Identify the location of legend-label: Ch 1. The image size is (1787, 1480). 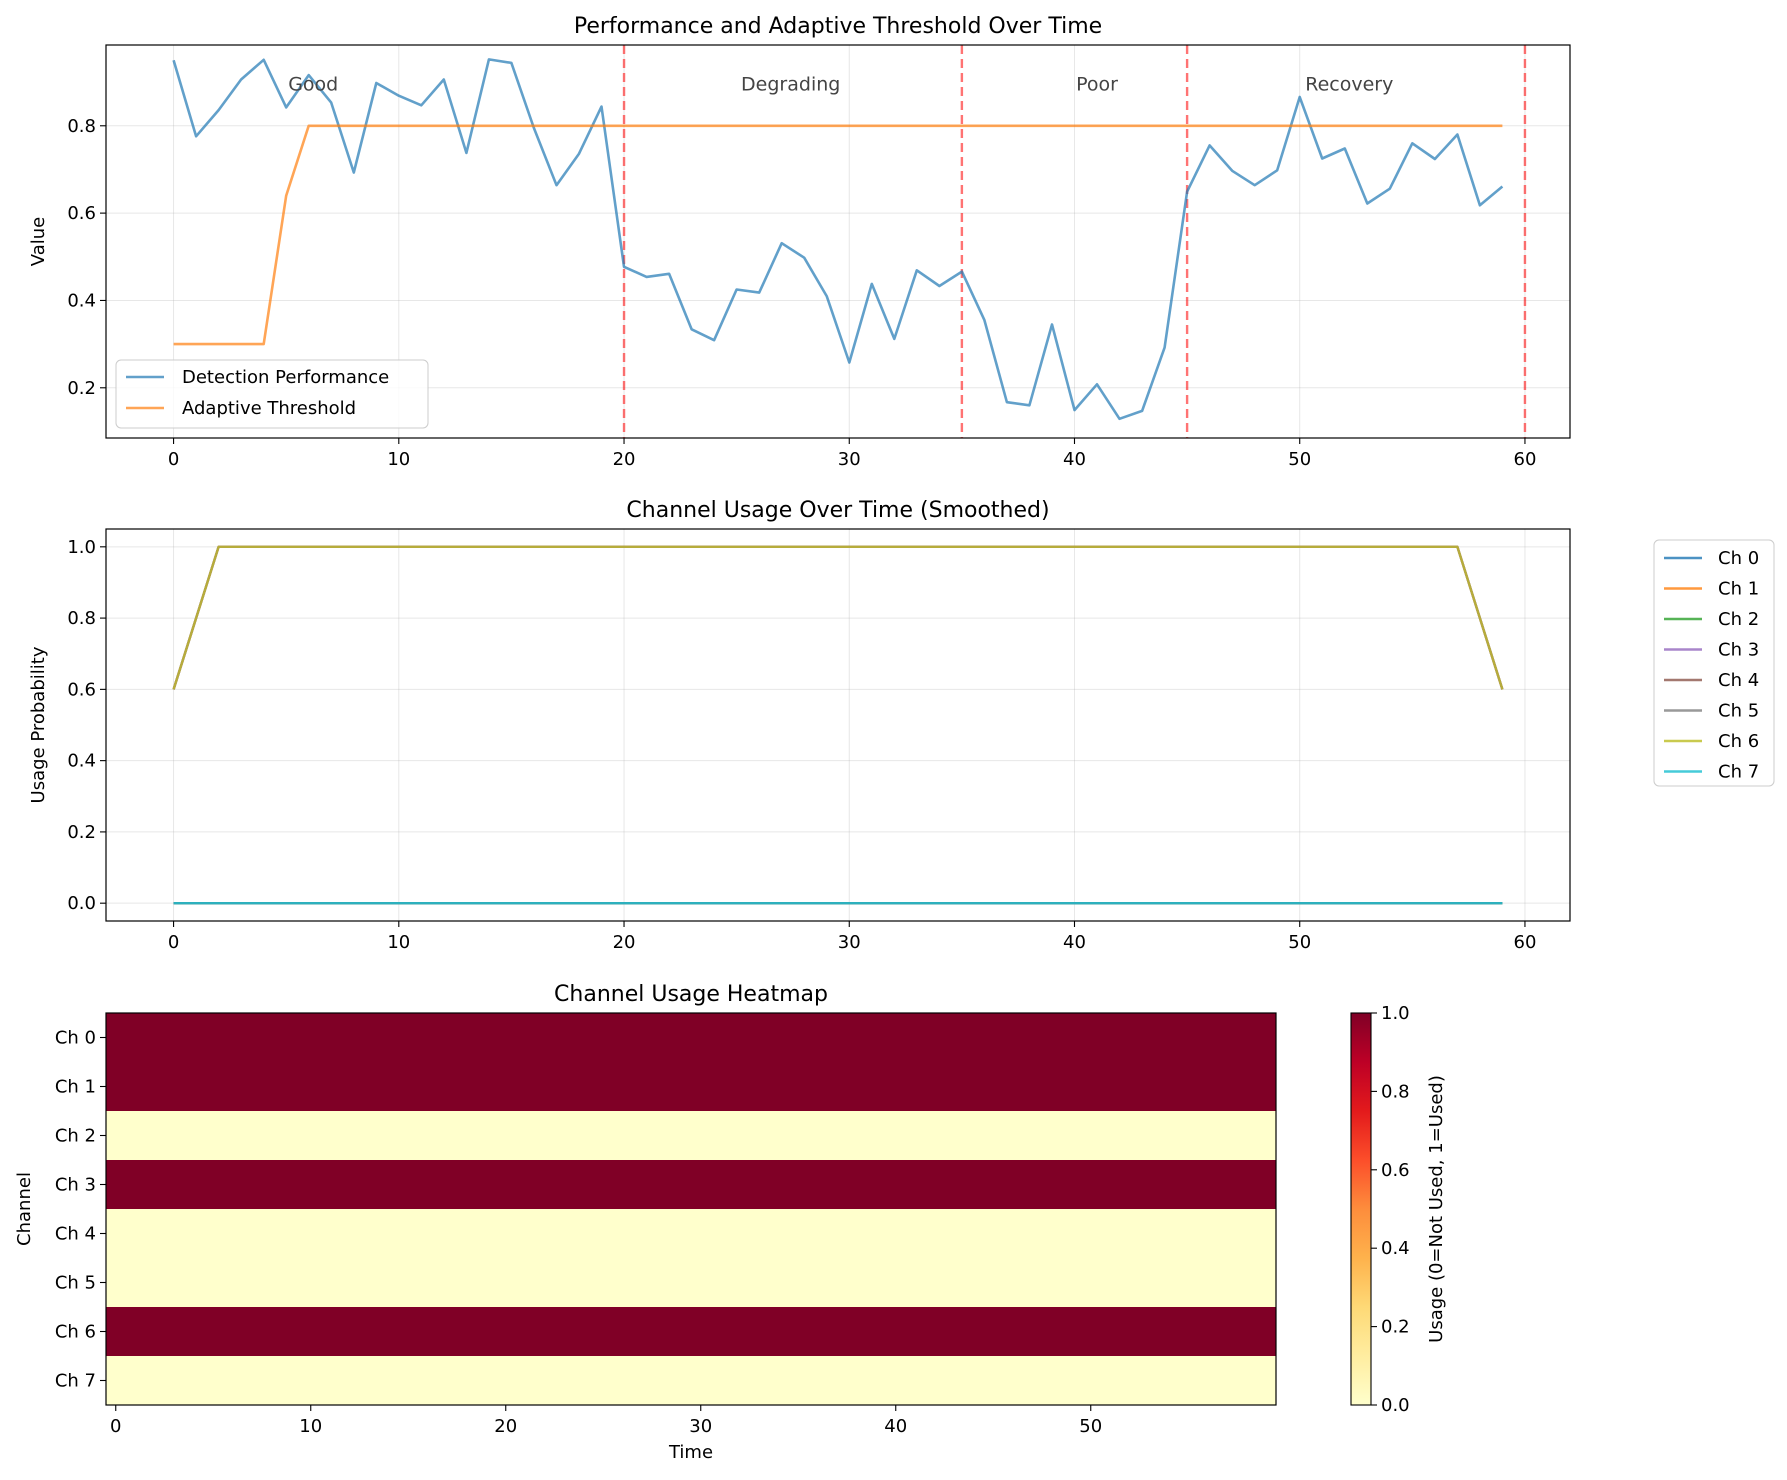
(1738, 589).